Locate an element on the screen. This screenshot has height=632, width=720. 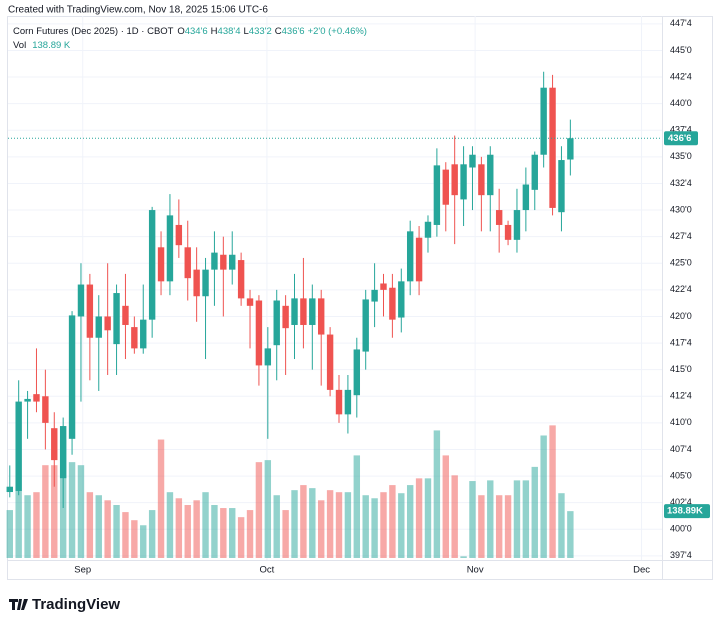
y-tick-label: 405'0 is located at coordinates (681, 475).